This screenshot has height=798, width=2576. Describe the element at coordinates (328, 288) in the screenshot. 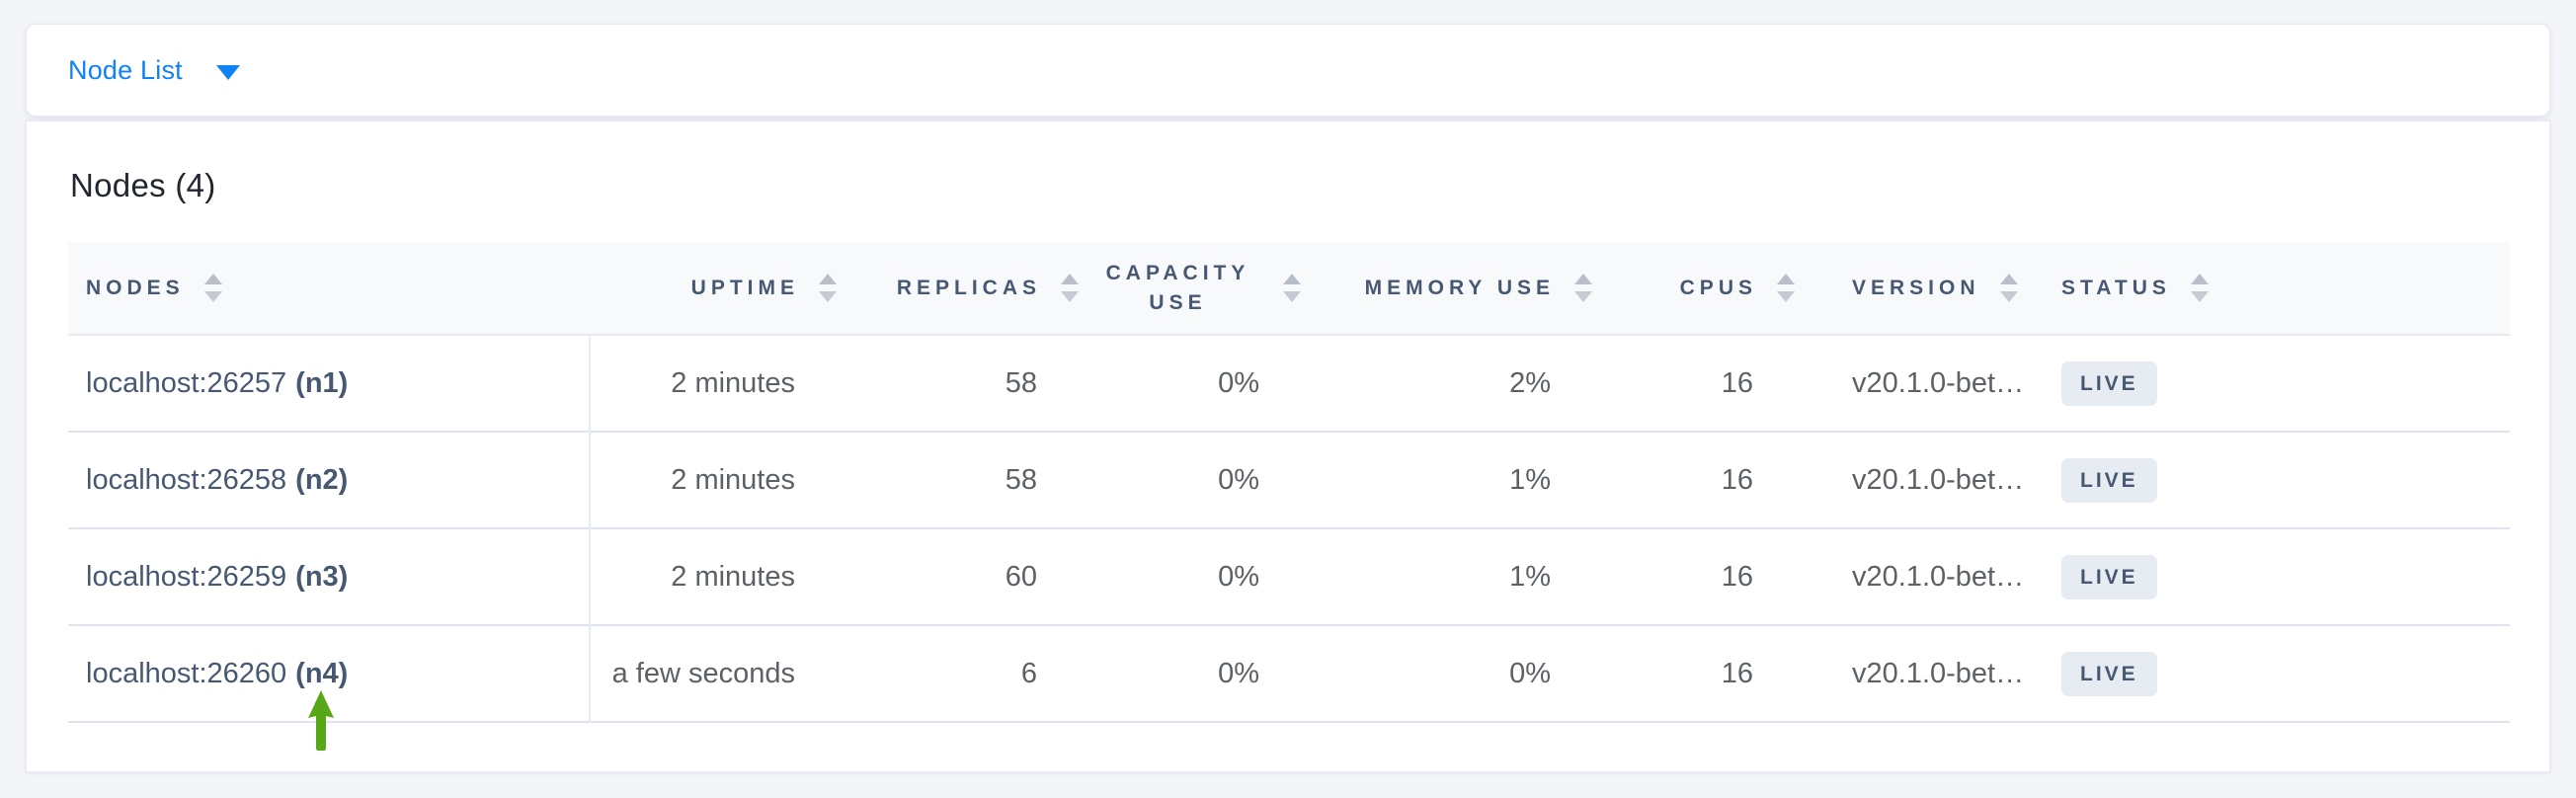

I see `column-header-nodes: NODES` at that location.